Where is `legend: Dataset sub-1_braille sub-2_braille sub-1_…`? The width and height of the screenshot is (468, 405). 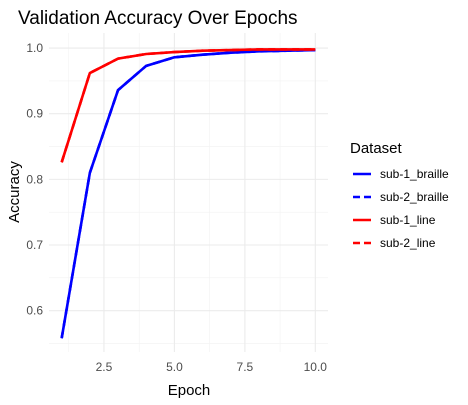 legend: Dataset sub-1_braille sub-2_braille sub-1_… is located at coordinates (399, 195).